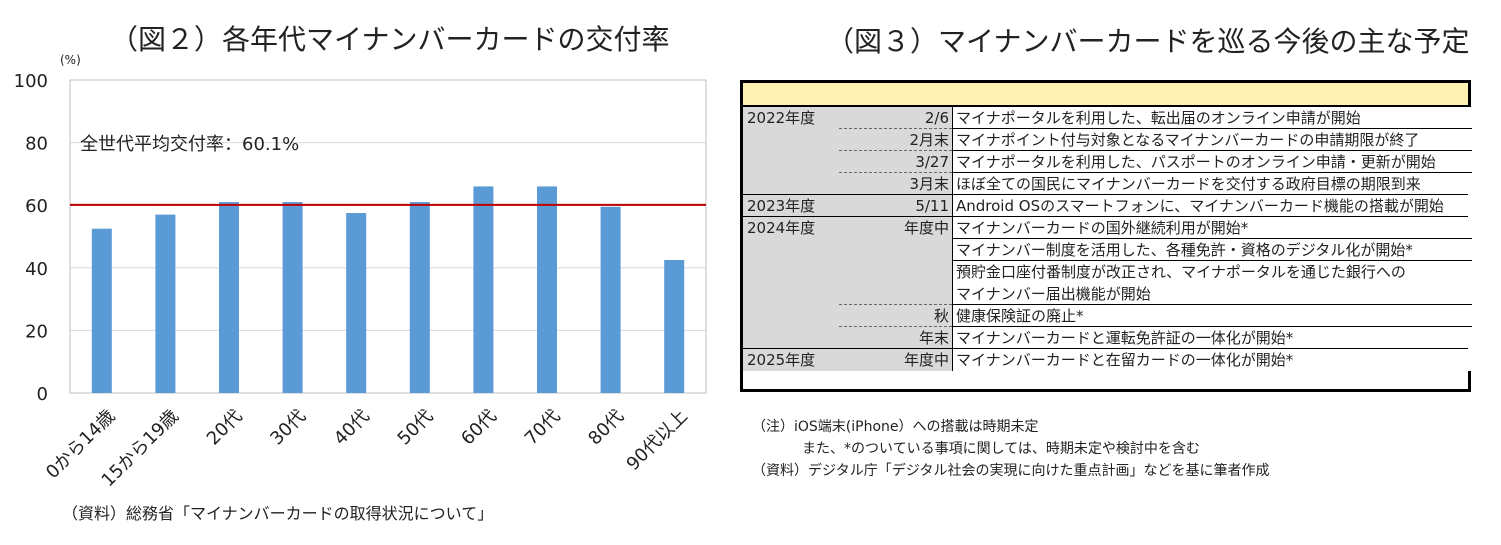 Image resolution: width=1501 pixels, height=545 pixels. Describe the element at coordinates (936, 118) in the screenshot. I see `date-label: 2/6` at that location.